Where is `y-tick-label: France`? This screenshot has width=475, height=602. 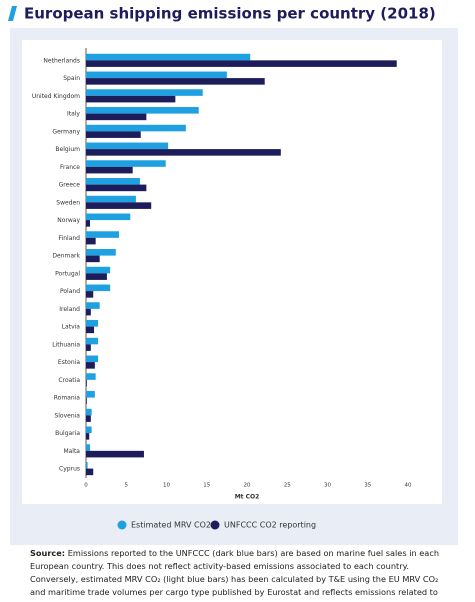 y-tick-label: France is located at coordinates (70, 167).